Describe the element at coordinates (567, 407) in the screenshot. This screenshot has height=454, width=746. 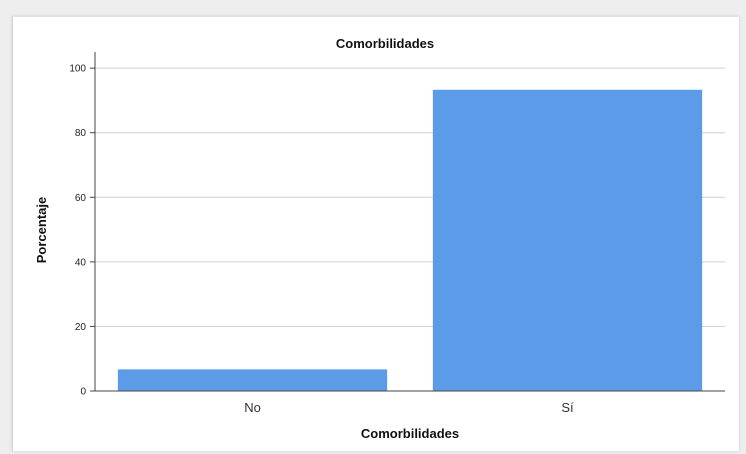
I see `x-tick-label: Sí` at that location.